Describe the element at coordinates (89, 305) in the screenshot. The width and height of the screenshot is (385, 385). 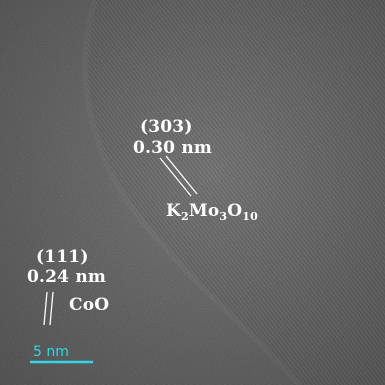
I see `compound-label-coo: CoO` at that location.